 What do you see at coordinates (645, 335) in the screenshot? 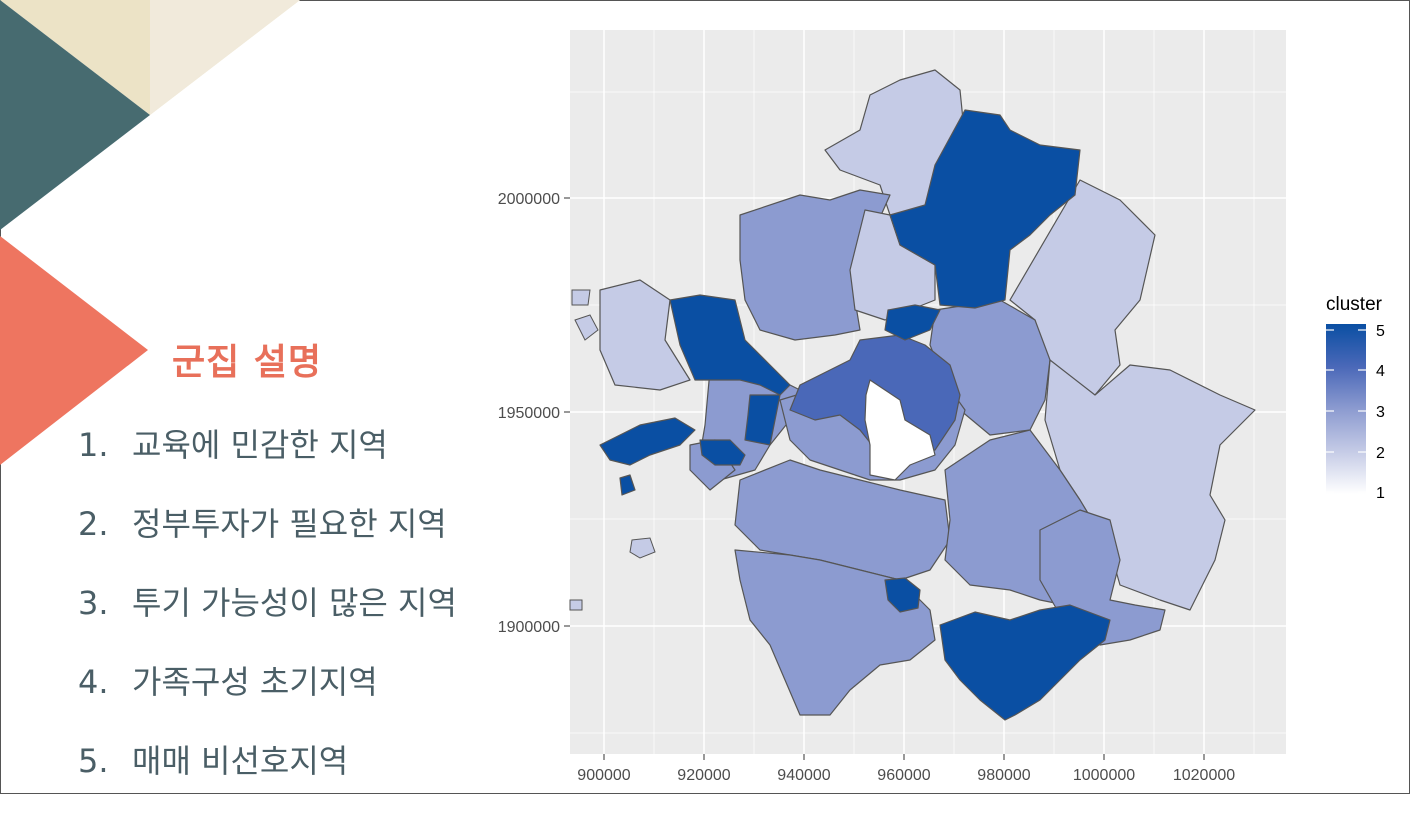
I see `region-west-gimpo` at bounding box center [645, 335].